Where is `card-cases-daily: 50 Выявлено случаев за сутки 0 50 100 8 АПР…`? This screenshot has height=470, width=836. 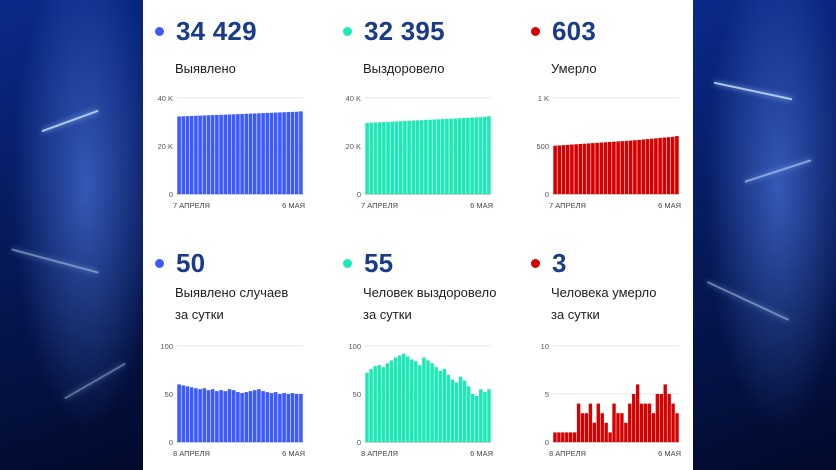 card-cases-daily: 50 Выявлено случаев за сутки 0 50 100 8 АПР… is located at coordinates (239, 347).